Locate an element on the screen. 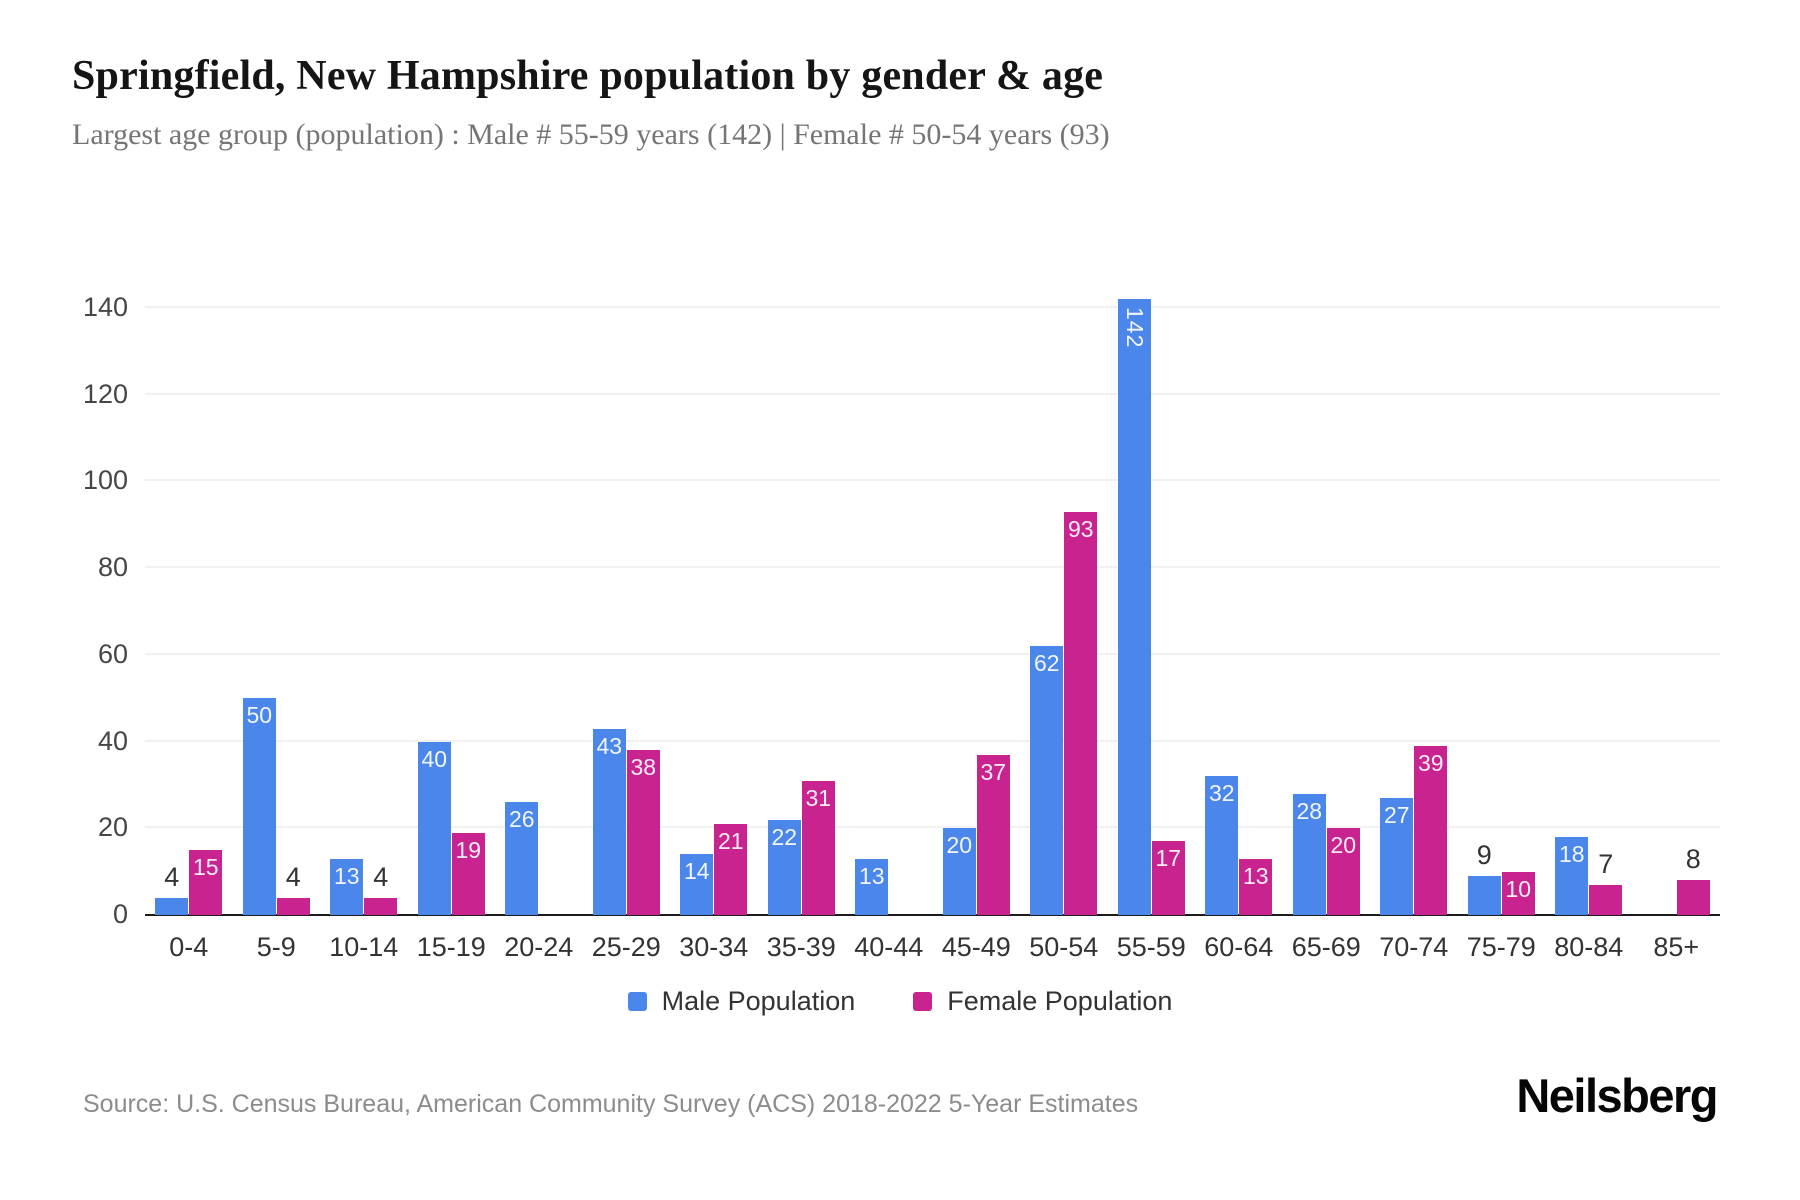  legend-item-female: Female Population is located at coordinates (1042, 1001).